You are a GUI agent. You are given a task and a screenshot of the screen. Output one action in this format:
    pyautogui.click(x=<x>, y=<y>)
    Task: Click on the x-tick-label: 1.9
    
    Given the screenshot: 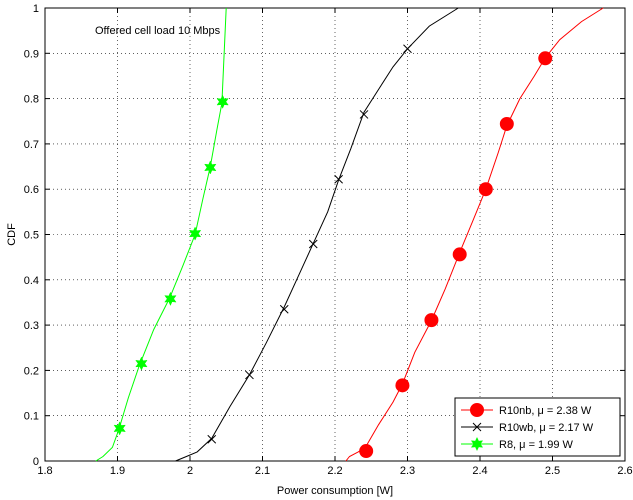 What is the action you would take?
    pyautogui.click(x=117, y=471)
    